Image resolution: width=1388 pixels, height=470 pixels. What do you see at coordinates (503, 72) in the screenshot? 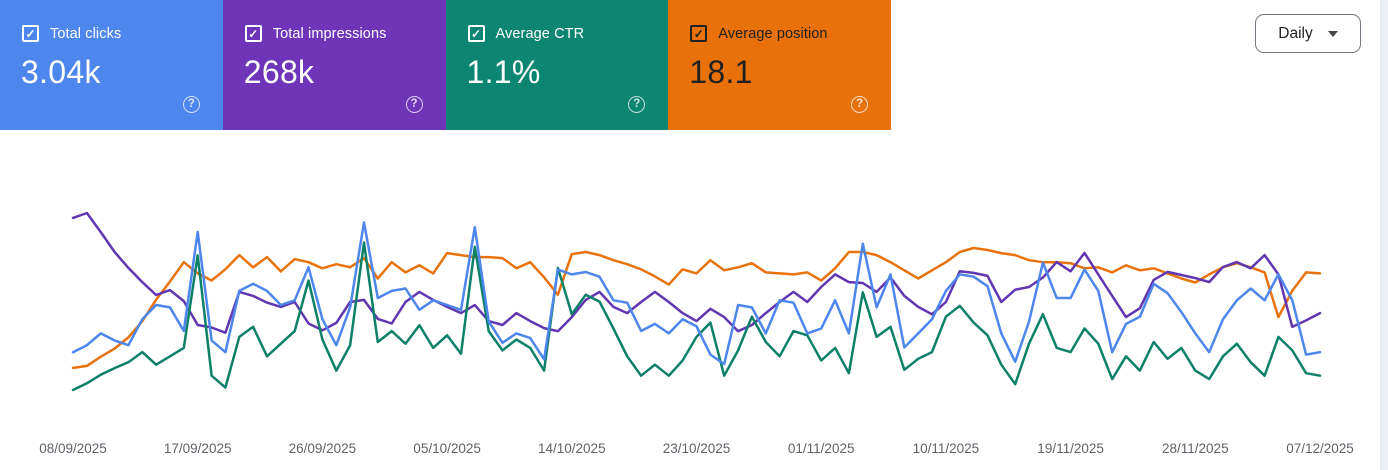
I see `card-value-average-ctr: 1.1%` at bounding box center [503, 72].